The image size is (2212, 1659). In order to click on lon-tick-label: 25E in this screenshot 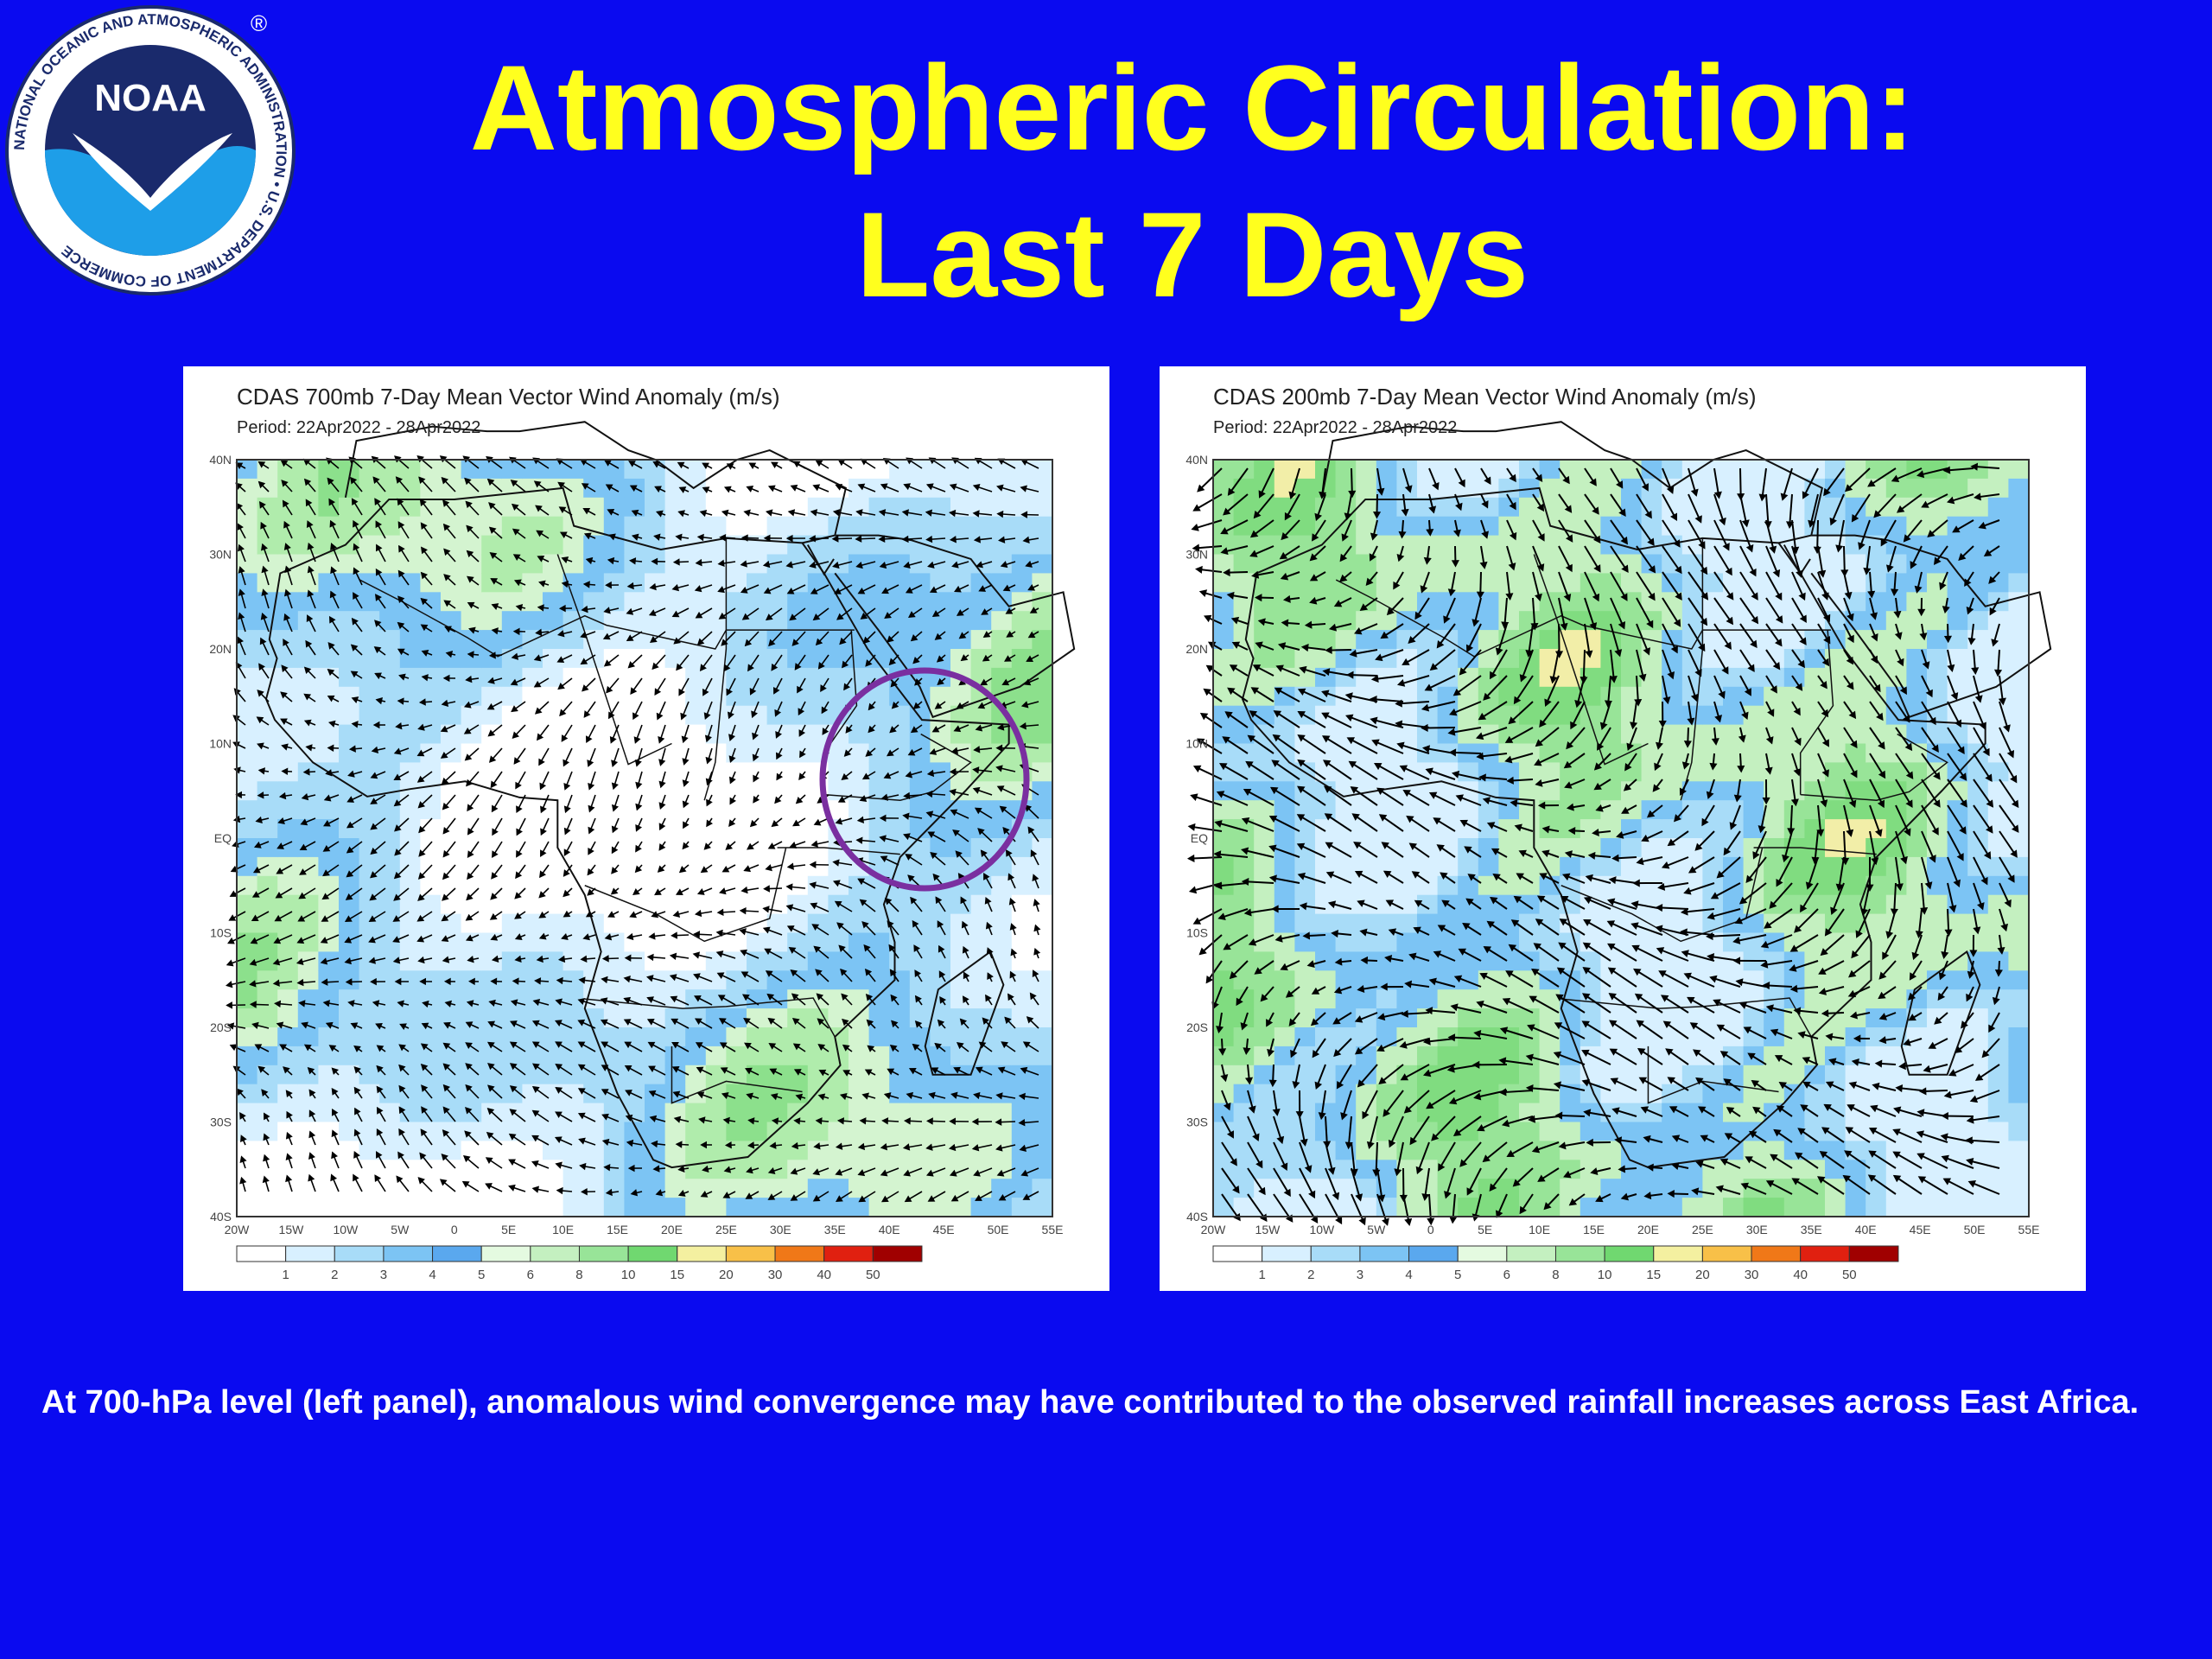, I will do `click(726, 1229)`.